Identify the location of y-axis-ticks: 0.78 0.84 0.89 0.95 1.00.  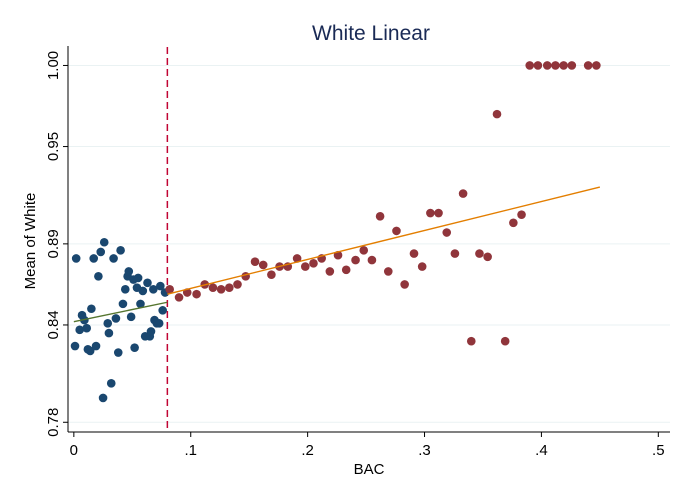
(56, 244).